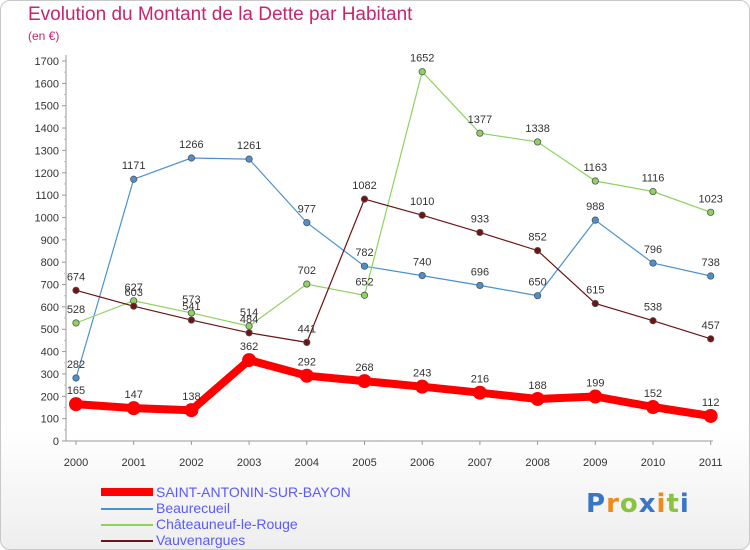 The height and width of the screenshot is (550, 750). I want to click on series-1-data-label: 1171, so click(134, 166).